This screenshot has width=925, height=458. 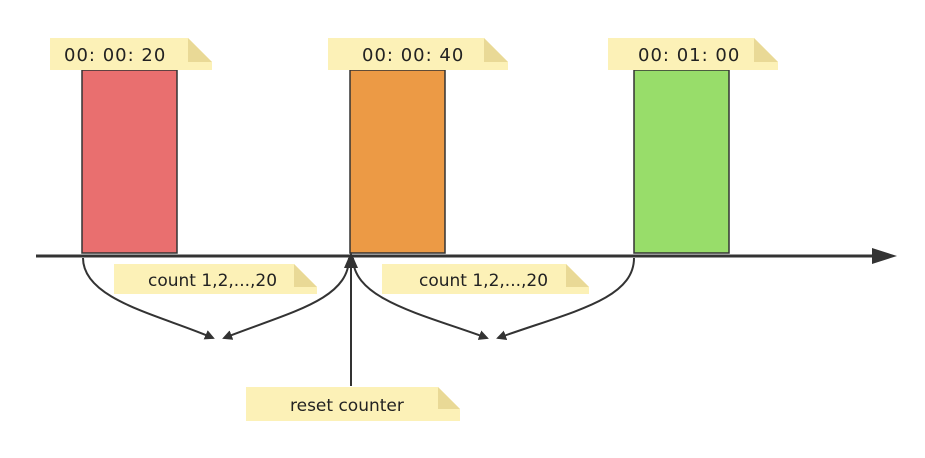 What do you see at coordinates (413, 55) in the screenshot?
I see `timestamp-label-2: 00: 00: 40` at bounding box center [413, 55].